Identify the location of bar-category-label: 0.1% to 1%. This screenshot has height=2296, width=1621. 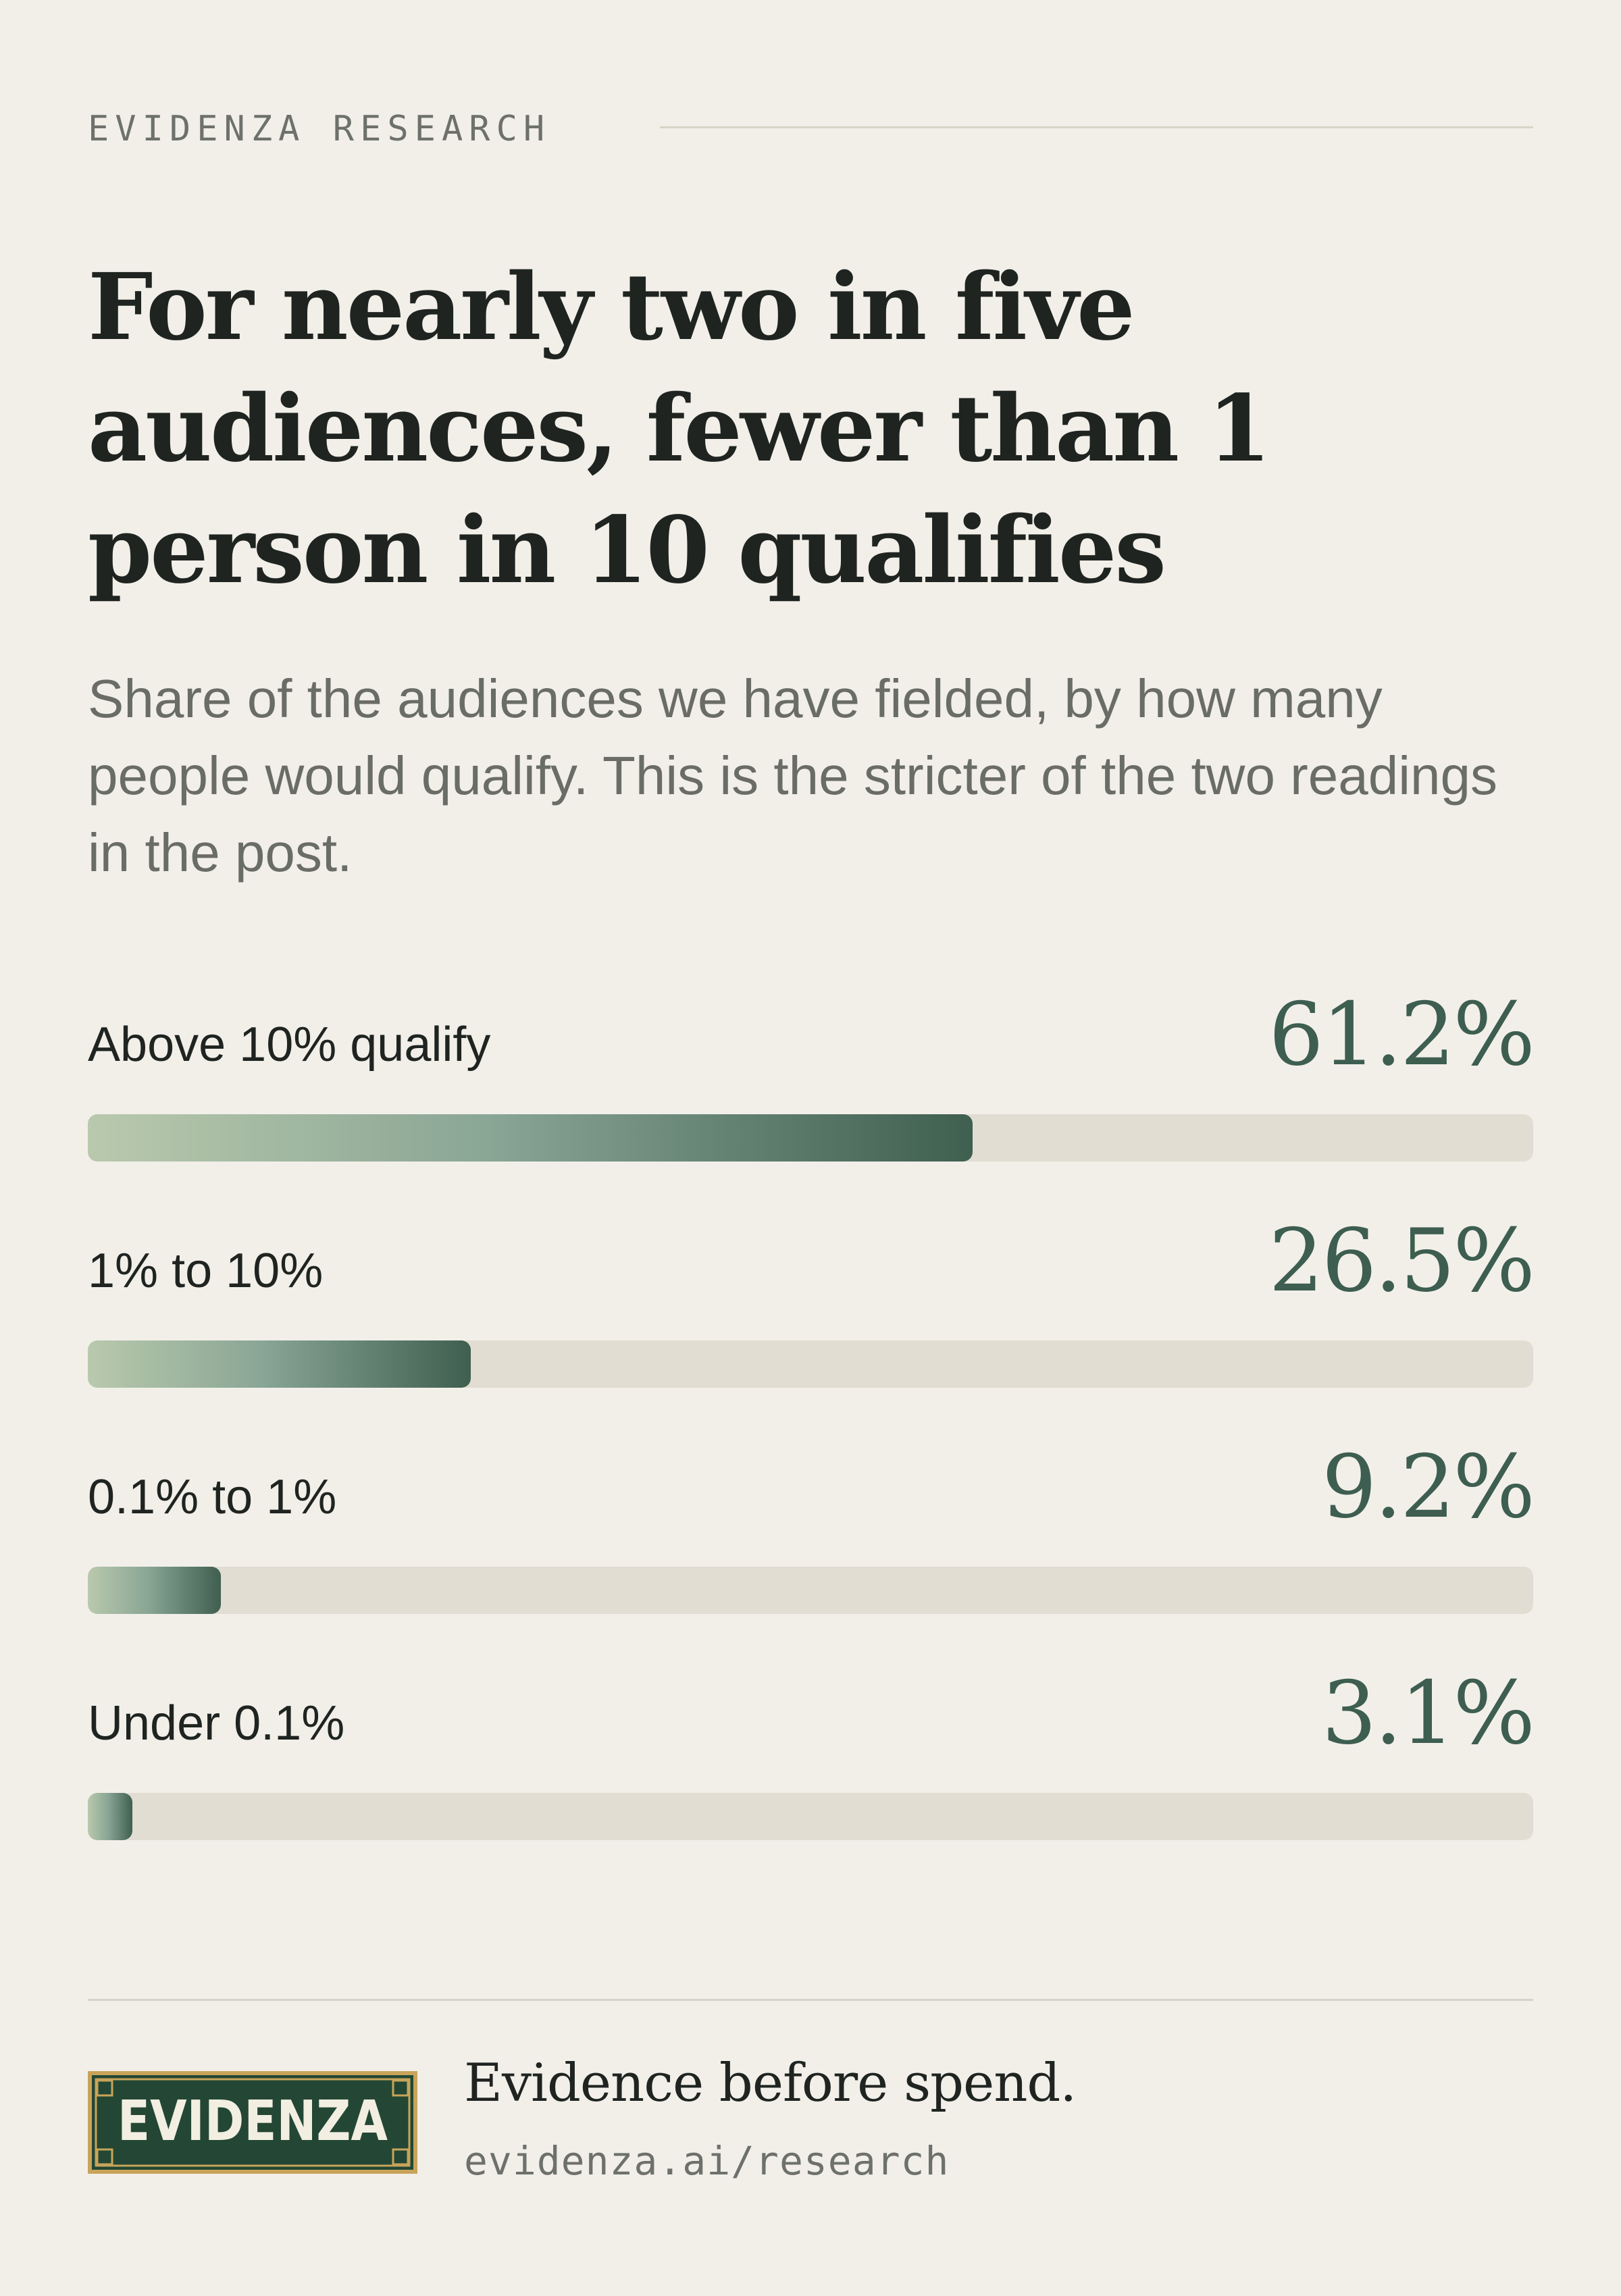
(212, 1497).